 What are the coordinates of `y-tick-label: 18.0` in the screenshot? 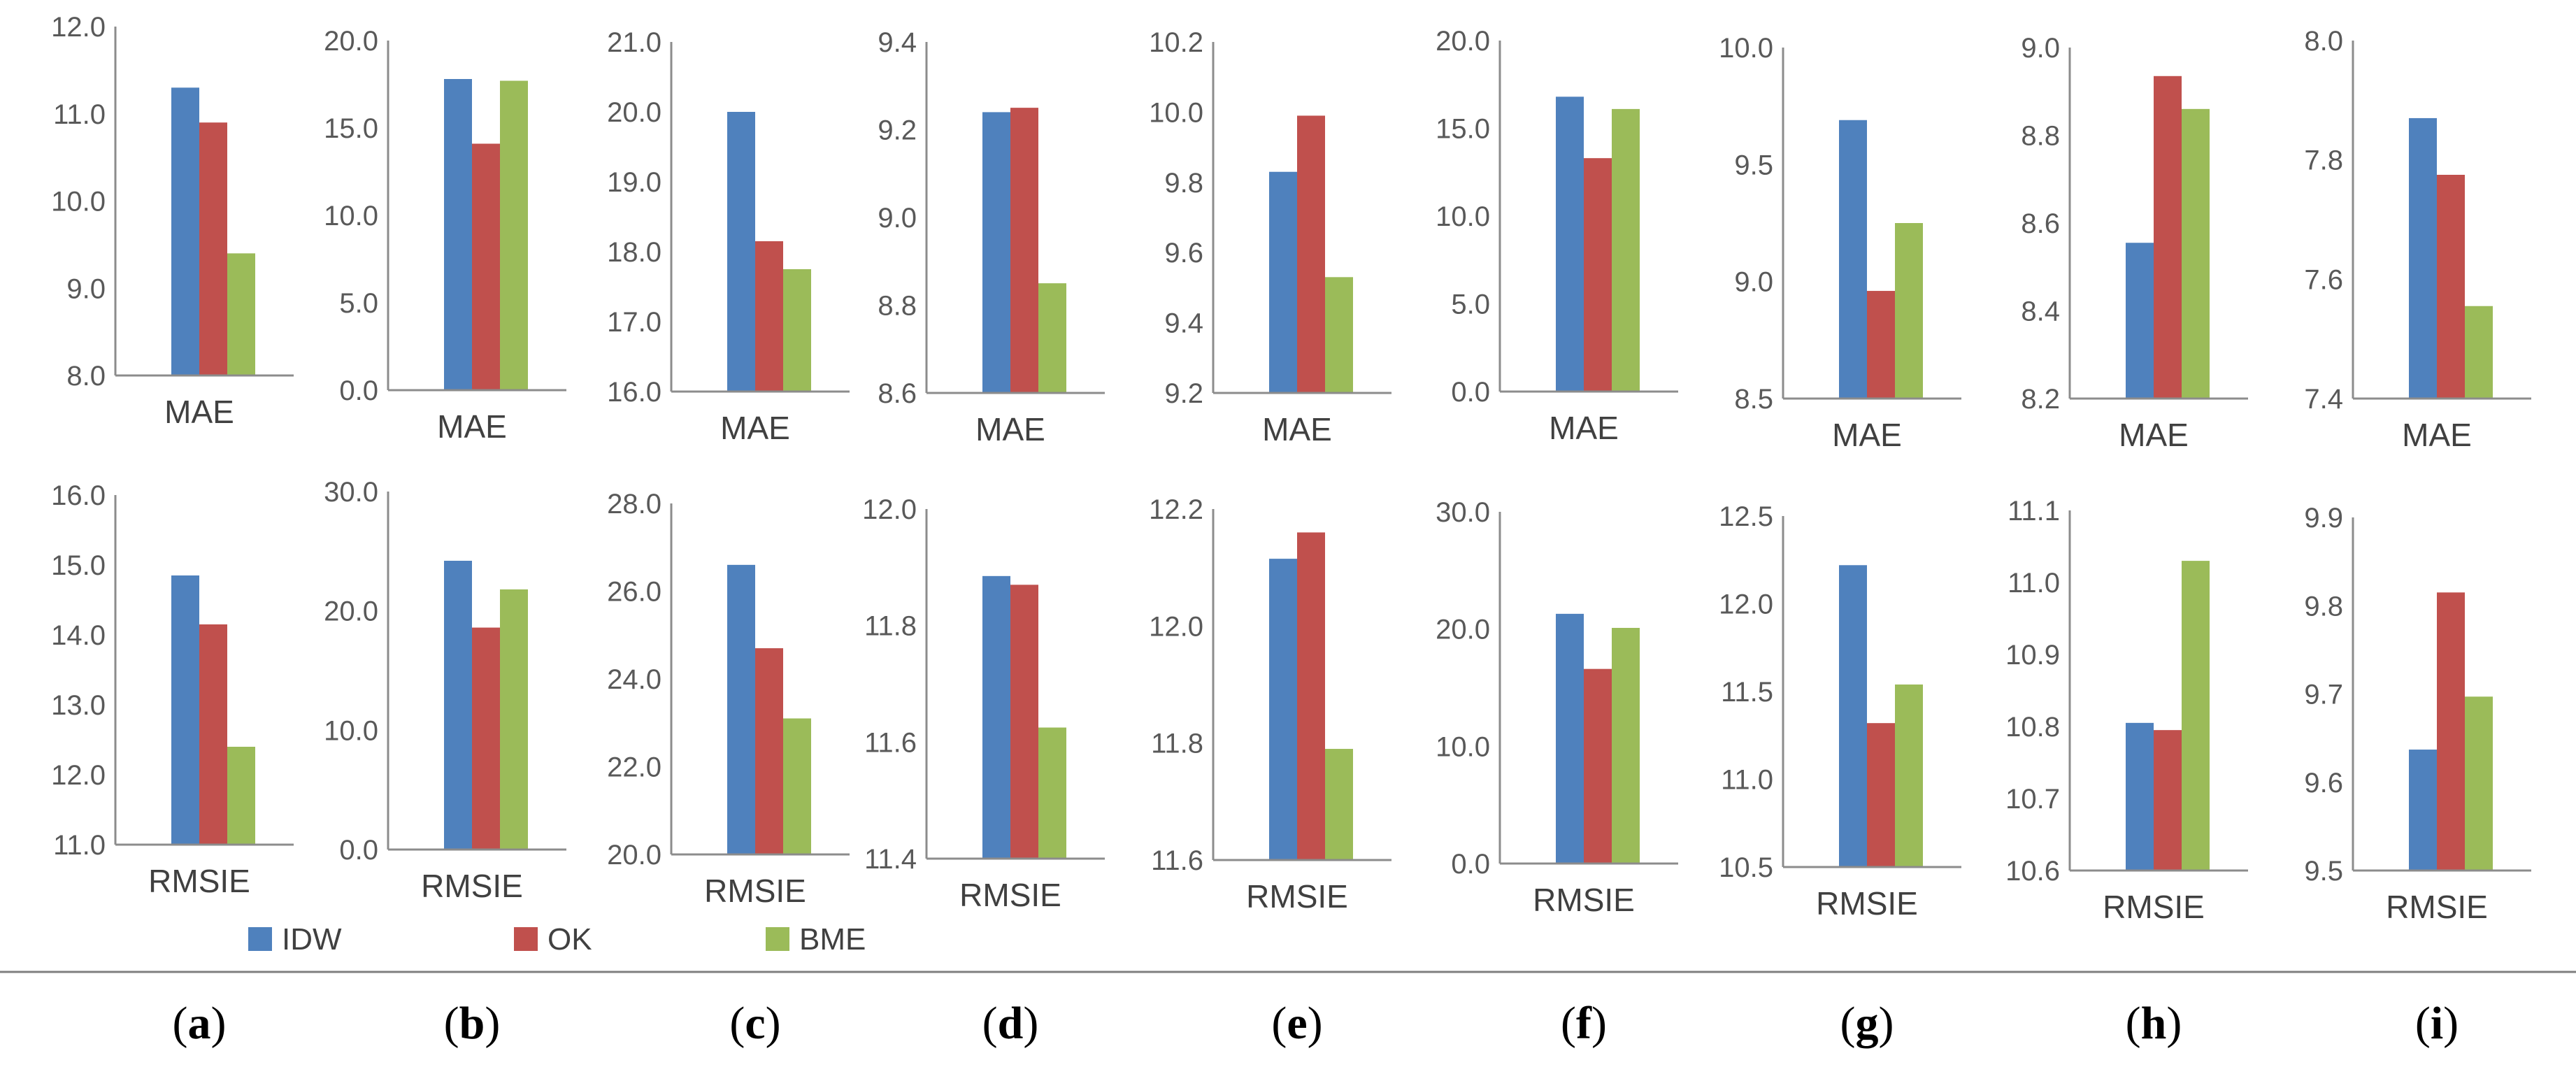 It's located at (634, 252).